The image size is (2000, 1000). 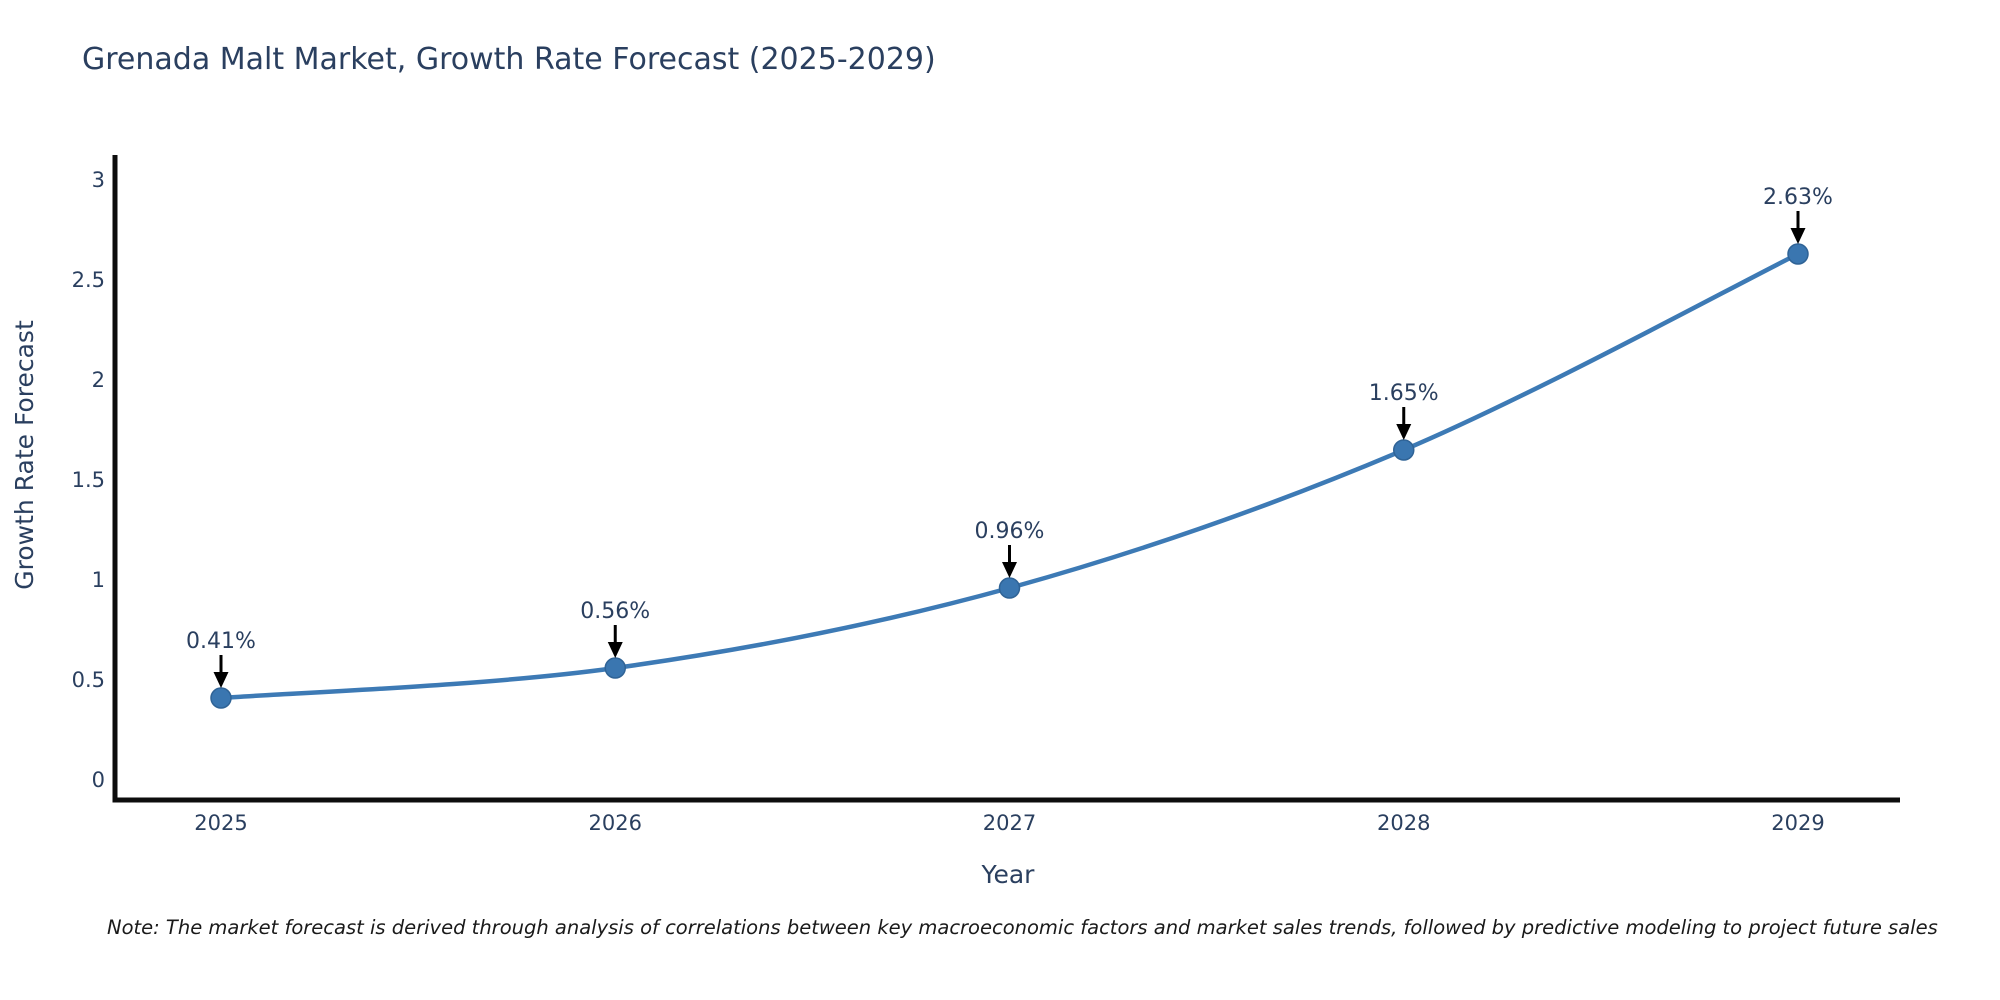 What do you see at coordinates (221, 641) in the screenshot?
I see `annotation-label: 0.41%` at bounding box center [221, 641].